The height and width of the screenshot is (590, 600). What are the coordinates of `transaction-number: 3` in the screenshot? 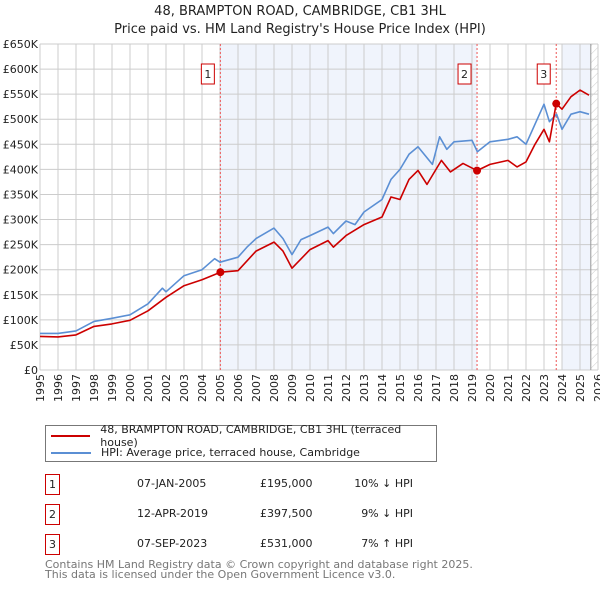 It's located at (52, 544).